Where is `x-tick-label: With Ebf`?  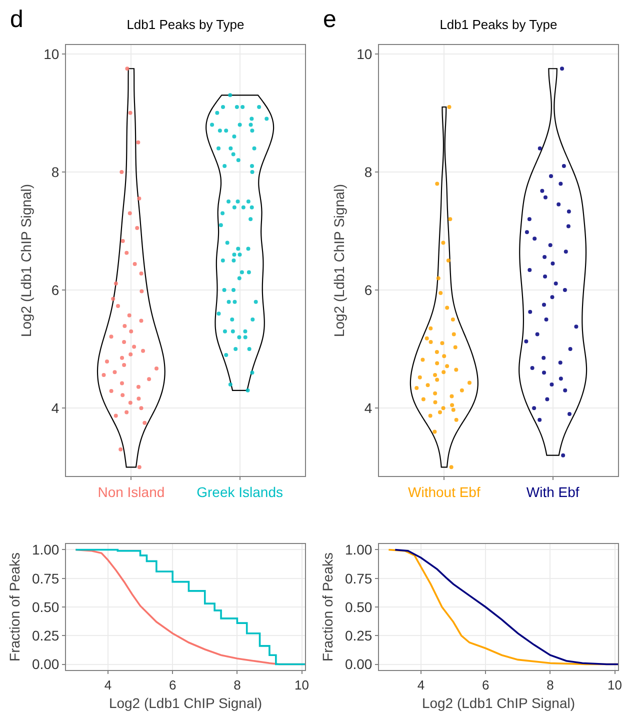 x-tick-label: With Ebf is located at coordinates (553, 492).